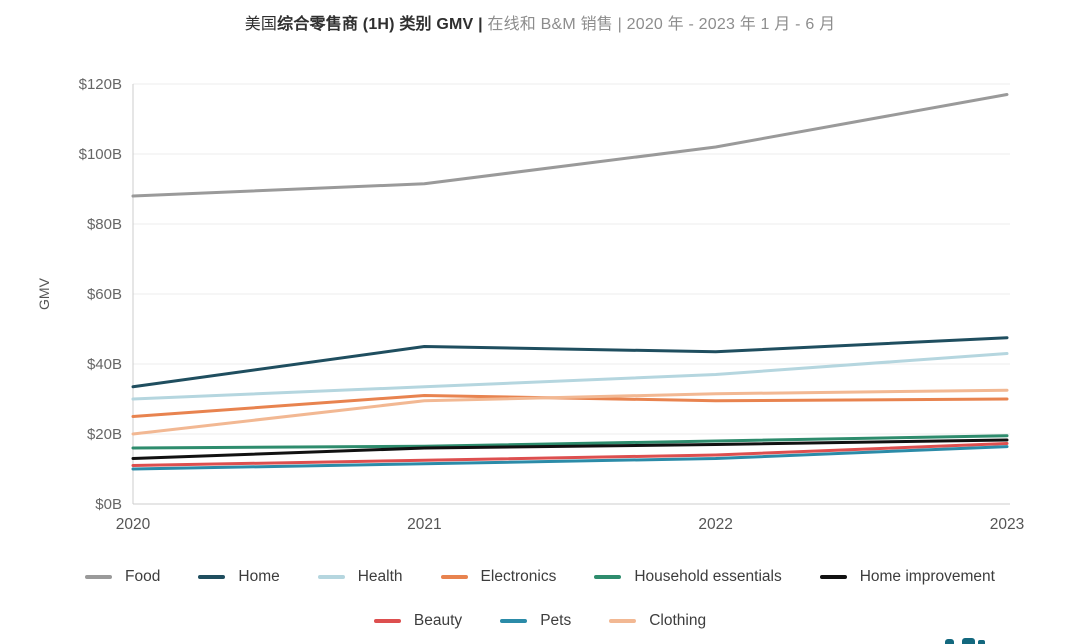 The width and height of the screenshot is (1080, 644). Describe the element at coordinates (100, 154) in the screenshot. I see `y-tick-label: $100B` at that location.